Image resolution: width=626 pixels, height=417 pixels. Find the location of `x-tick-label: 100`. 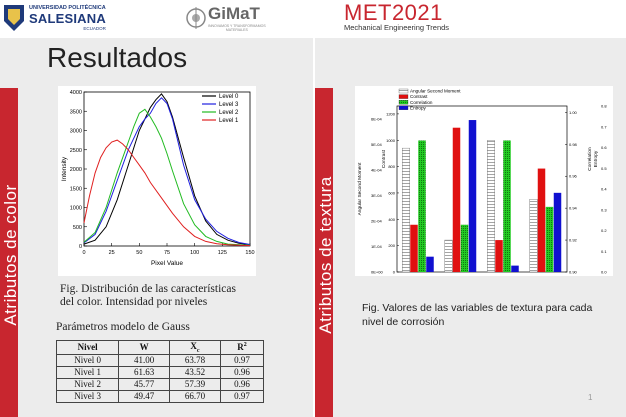

x-tick-label: 100 is located at coordinates (194, 253).